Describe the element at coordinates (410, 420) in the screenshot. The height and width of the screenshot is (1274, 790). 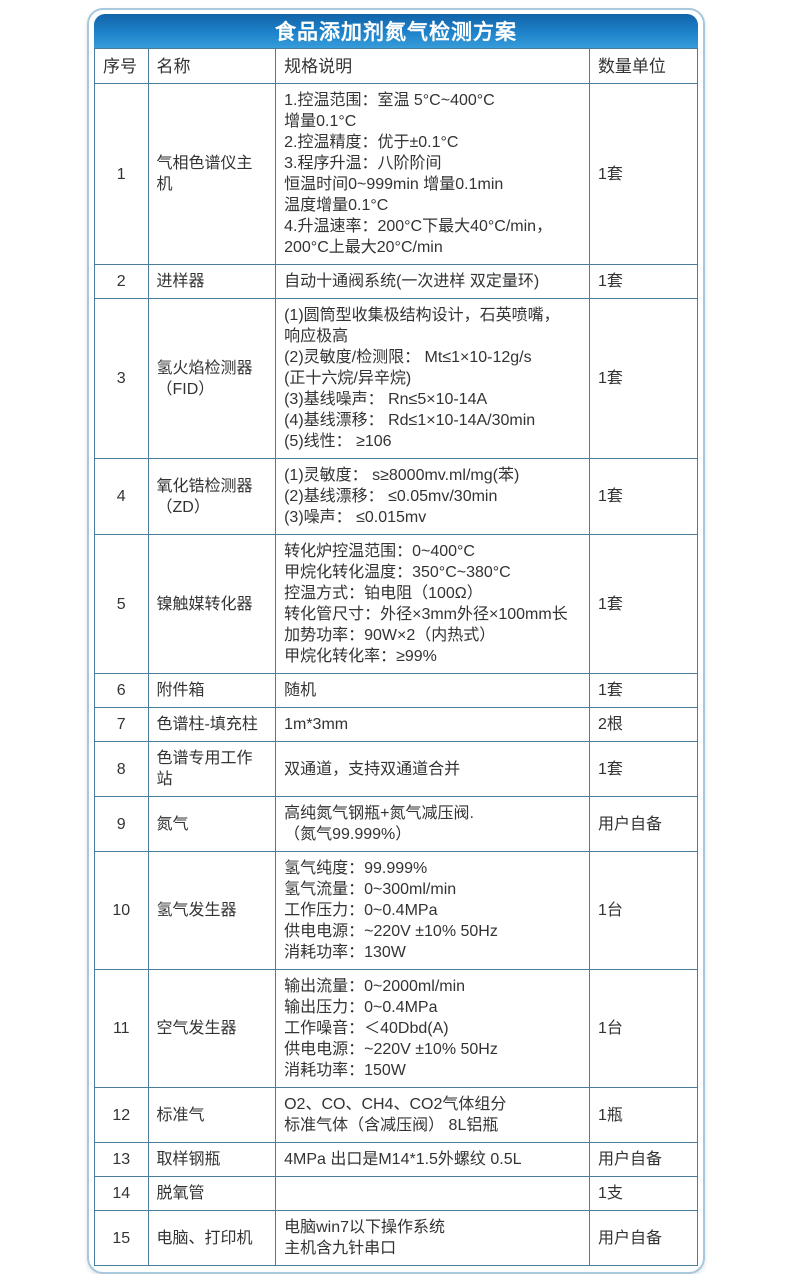
I see `spec-line: (4)基线漂移： Rd≤1×10-14A/30min` at that location.